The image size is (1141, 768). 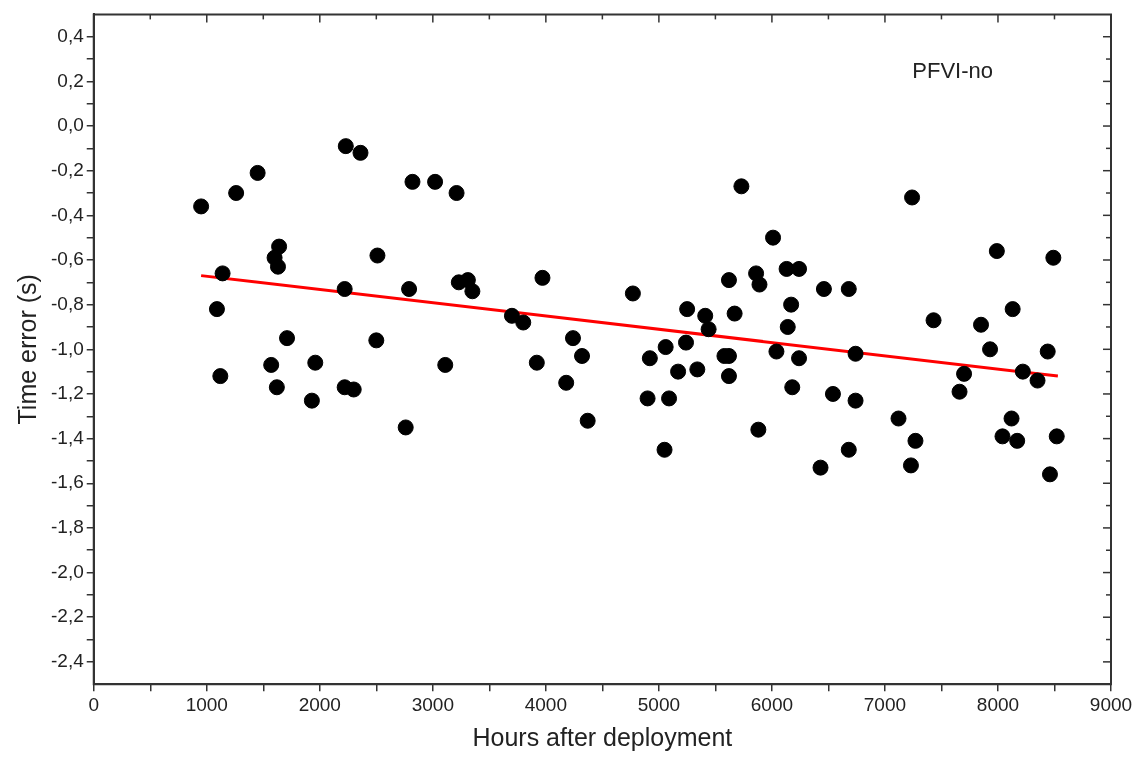 I want to click on y-tick-label: -0,8, so click(x=67, y=303).